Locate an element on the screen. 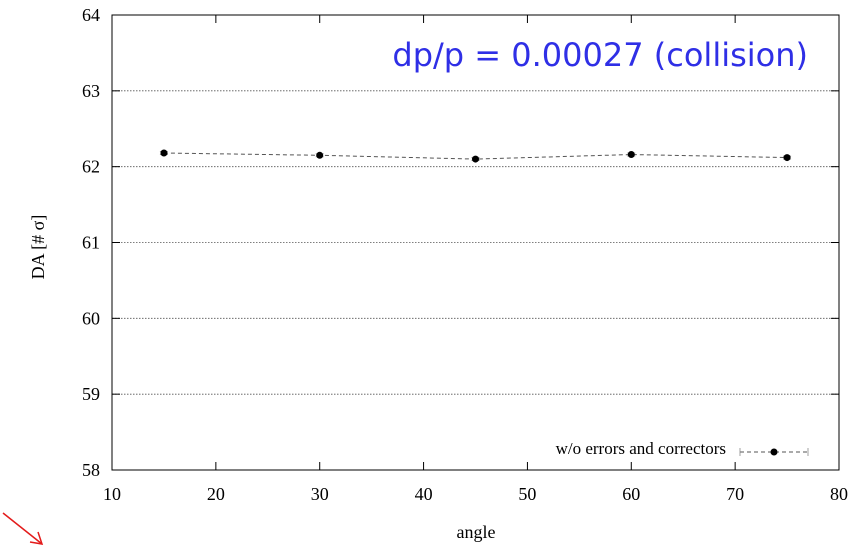  y-tick-label: 62 is located at coordinates (91, 167).